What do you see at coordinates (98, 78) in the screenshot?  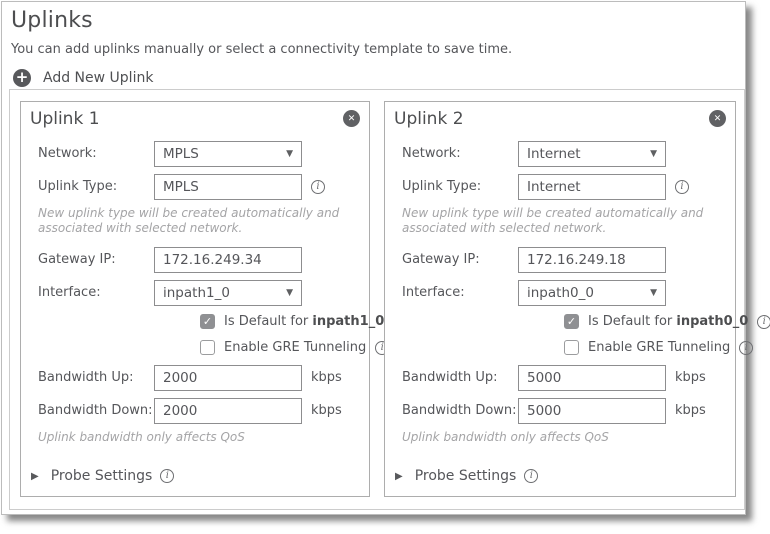 I see `add-new-uplink-label: Add New Uplink` at bounding box center [98, 78].